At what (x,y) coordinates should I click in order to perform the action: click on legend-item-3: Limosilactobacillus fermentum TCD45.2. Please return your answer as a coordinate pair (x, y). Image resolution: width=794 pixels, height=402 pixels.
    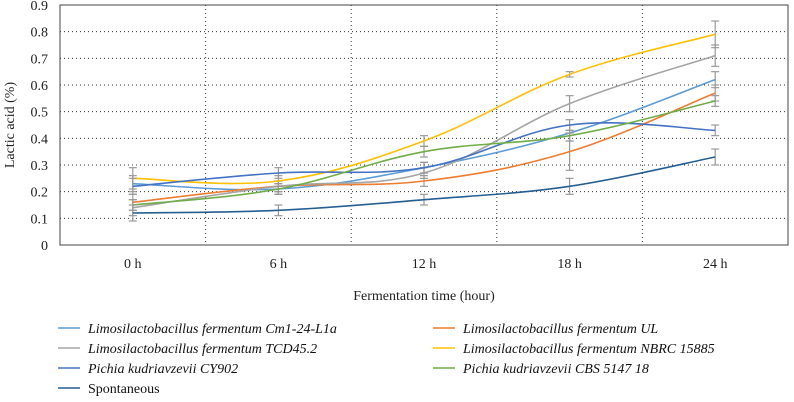
    Looking at the image, I should click on (187, 349).